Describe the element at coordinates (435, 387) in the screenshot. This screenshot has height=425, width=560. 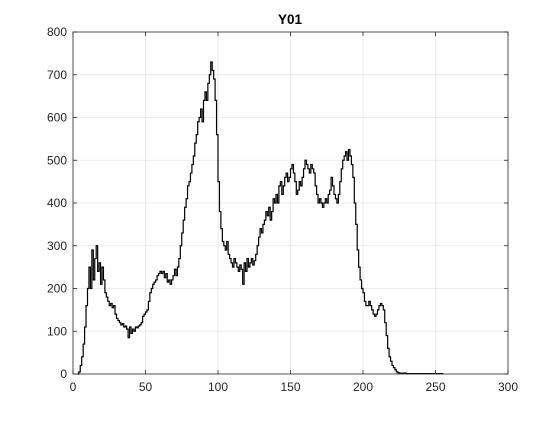
I see `x-tick-label: 250` at that location.